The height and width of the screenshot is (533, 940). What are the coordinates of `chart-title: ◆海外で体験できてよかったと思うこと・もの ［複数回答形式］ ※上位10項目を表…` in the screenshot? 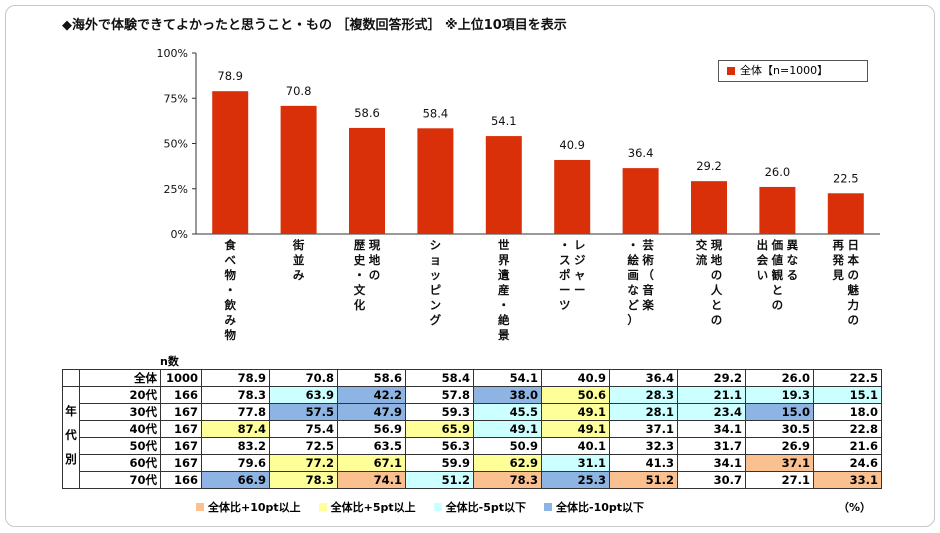 It's located at (314, 25).